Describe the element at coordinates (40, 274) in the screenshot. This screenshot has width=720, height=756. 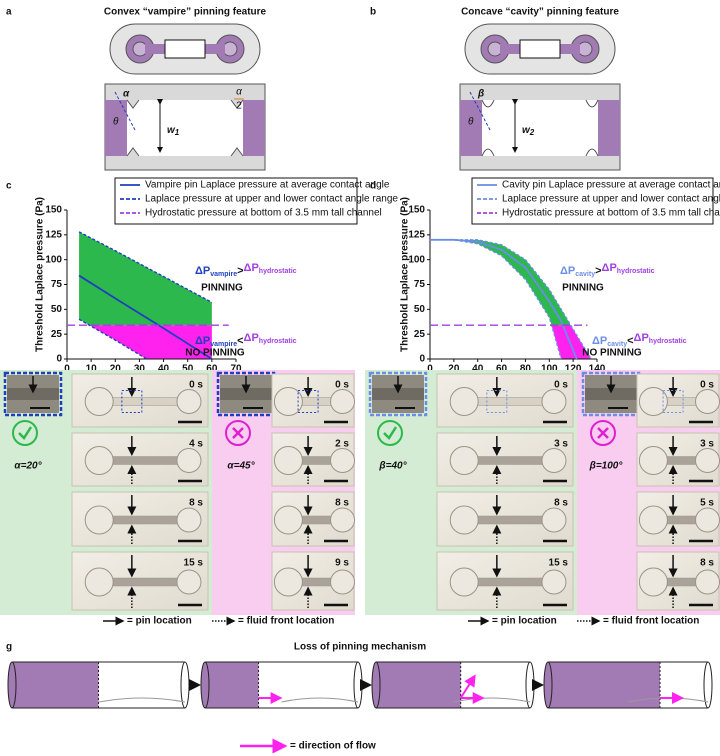
I see `y-axis-label: Threshold Laplace pressure (Pa)` at that location.